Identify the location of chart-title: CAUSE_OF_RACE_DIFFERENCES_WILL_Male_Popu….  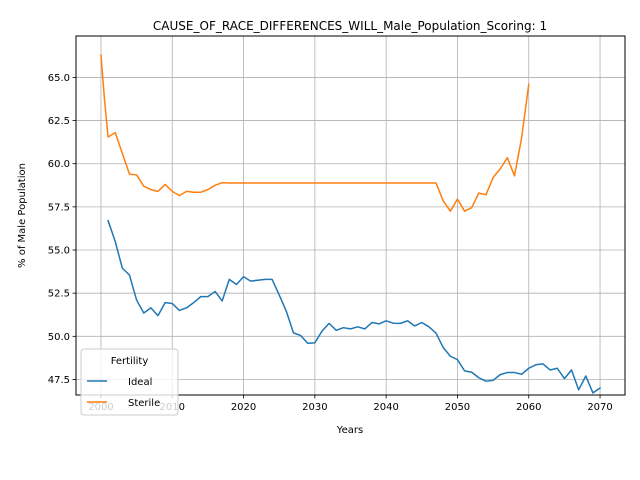
(350, 26).